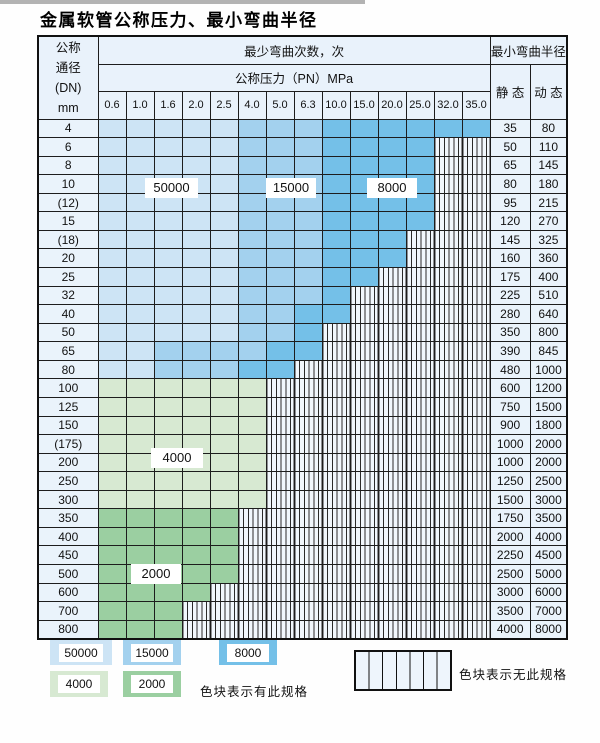 The height and width of the screenshot is (743, 600). Describe the element at coordinates (510, 611) in the screenshot. I see `static-radius-cell: 3500` at that location.